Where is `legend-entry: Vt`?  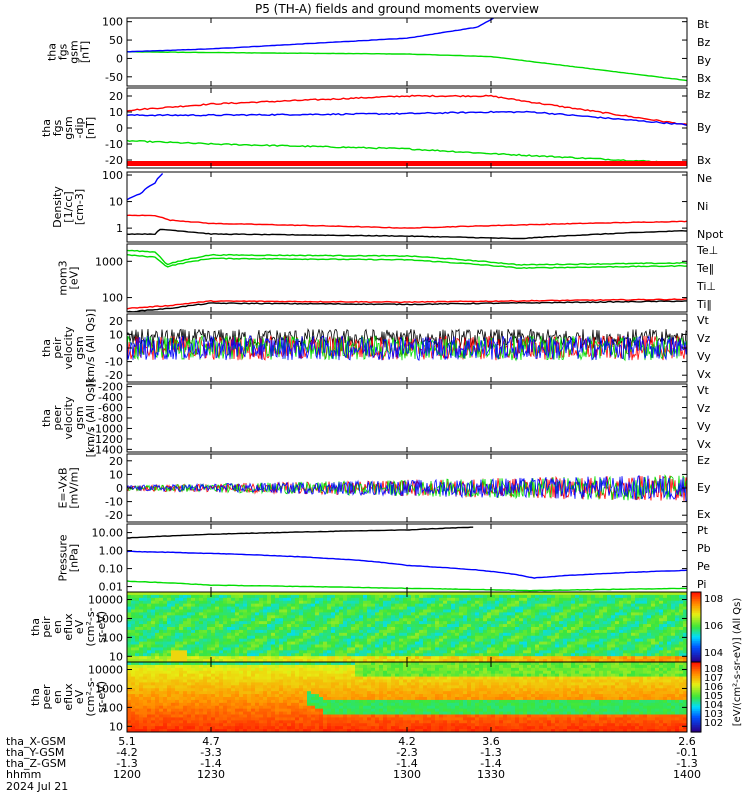 legend-entry: Vt is located at coordinates (703, 390).